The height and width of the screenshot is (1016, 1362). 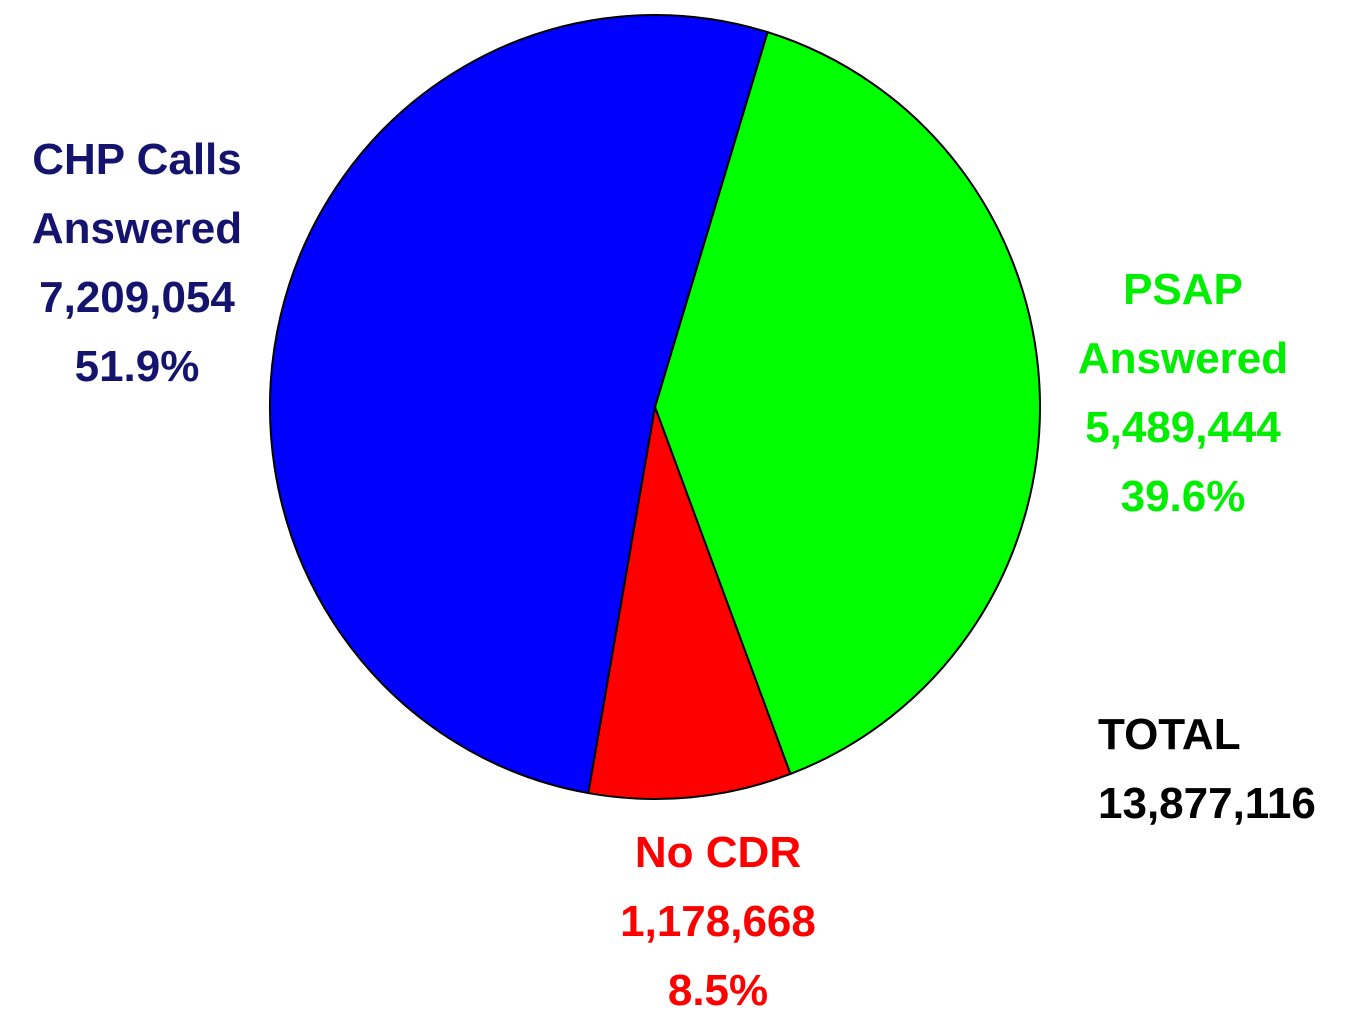 I want to click on total-block: TOTAL 13,877,116, so click(x=1207, y=769).